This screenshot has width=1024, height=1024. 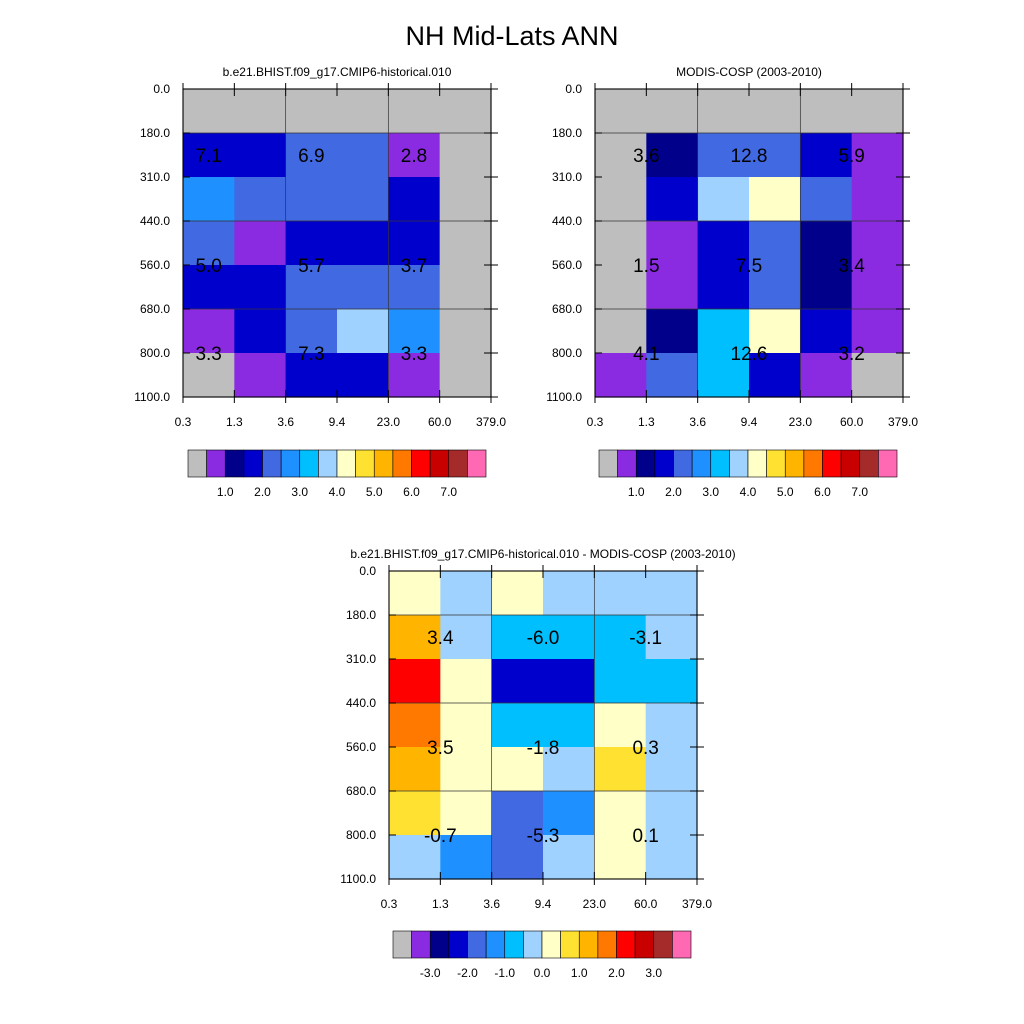 I want to click on y-tick-label: 800.0, so click(x=567, y=353).